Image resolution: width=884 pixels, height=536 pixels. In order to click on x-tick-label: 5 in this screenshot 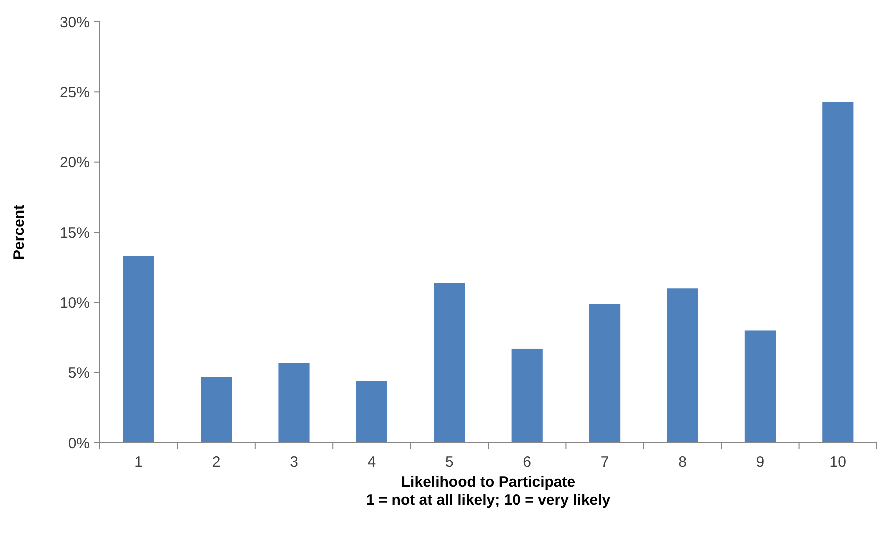, I will do `click(449, 462)`.